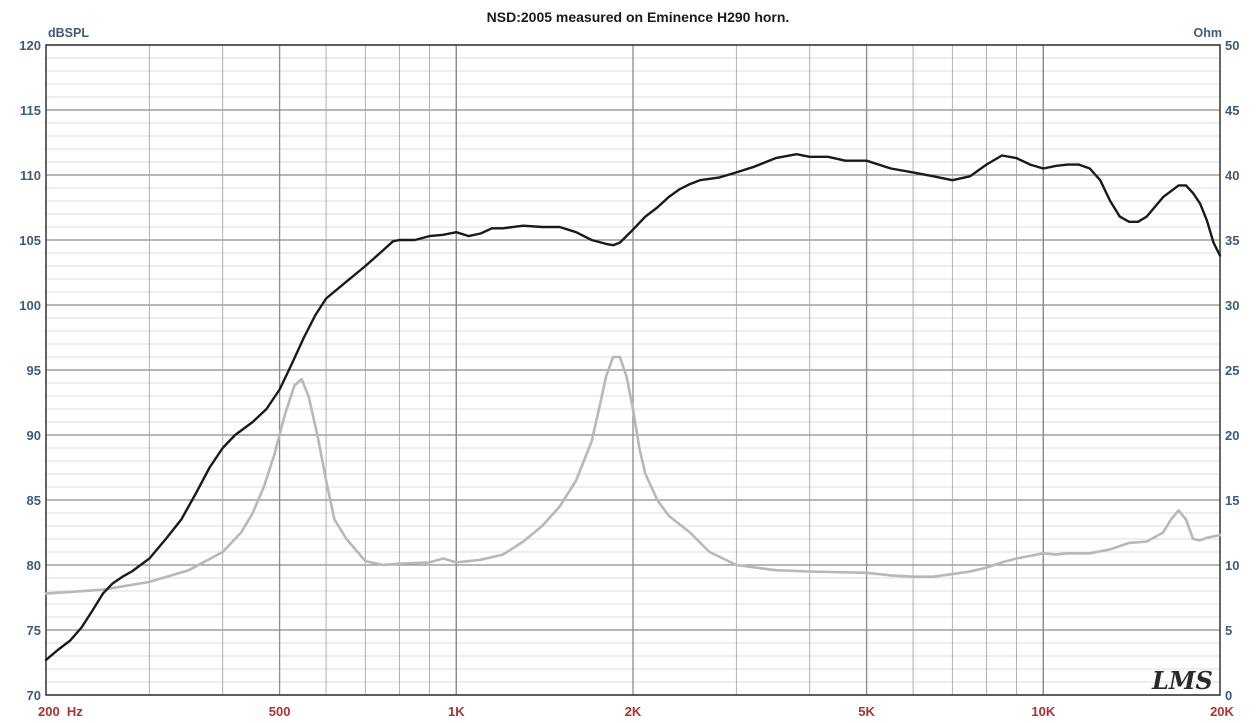  What do you see at coordinates (1228, 630) in the screenshot?
I see `y-right-tick-label: 5` at bounding box center [1228, 630].